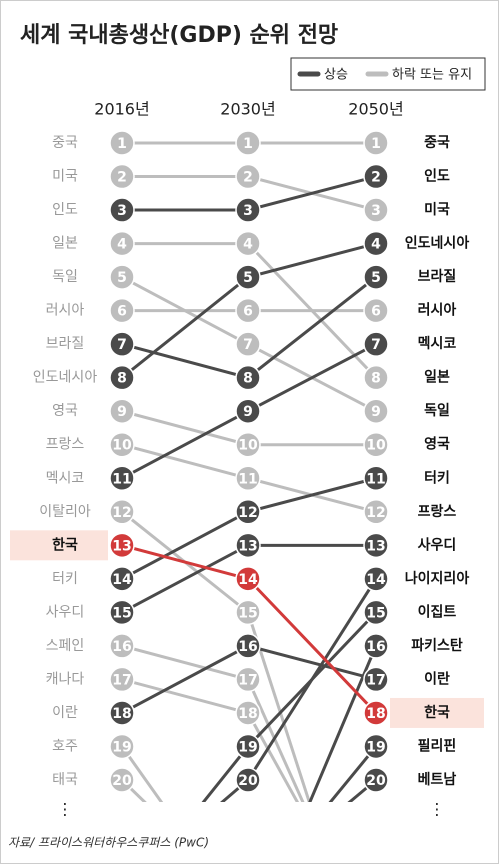 The width and height of the screenshot is (499, 864). I want to click on end-country: 중국, so click(437, 143).